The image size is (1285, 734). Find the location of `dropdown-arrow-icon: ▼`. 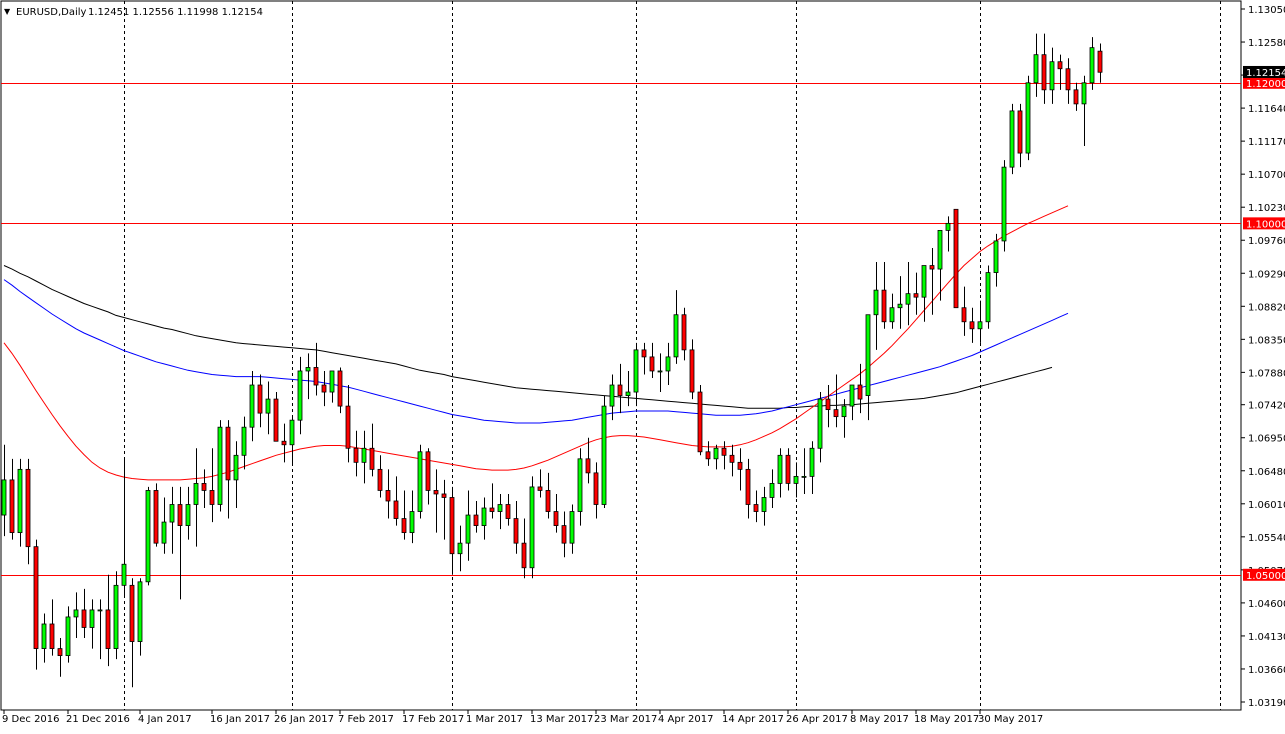

dropdown-arrow-icon: ▼ is located at coordinates (7, 11).